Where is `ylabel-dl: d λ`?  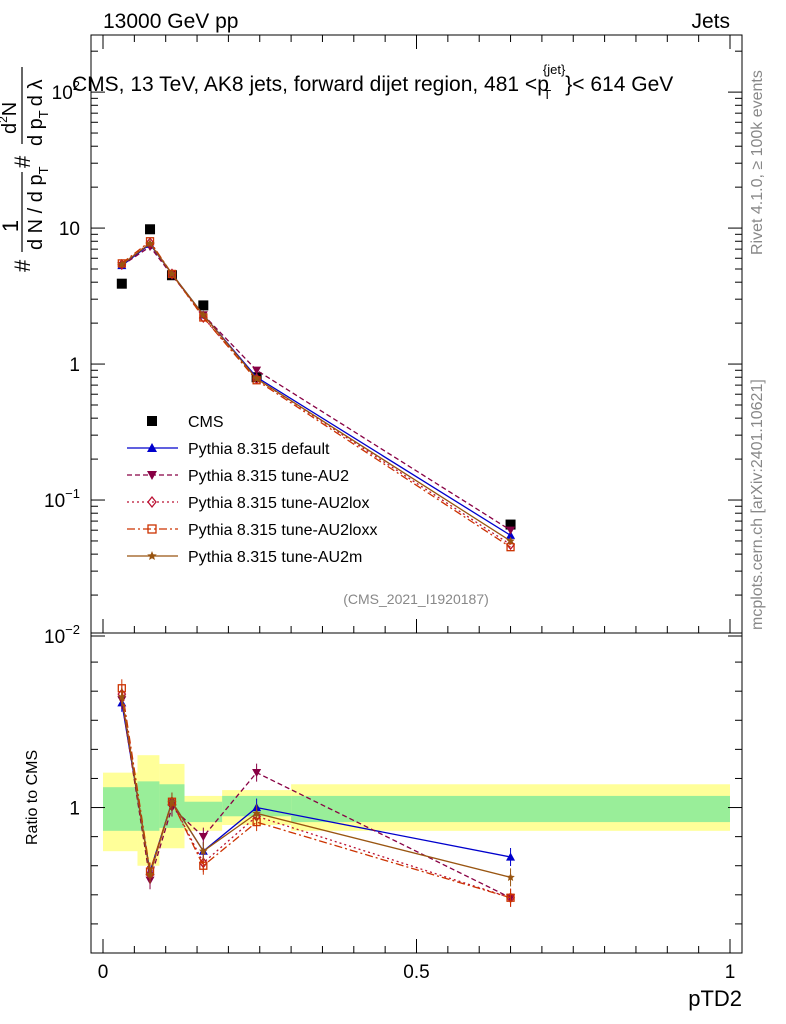
ylabel-dl: d λ is located at coordinates (36, 93).